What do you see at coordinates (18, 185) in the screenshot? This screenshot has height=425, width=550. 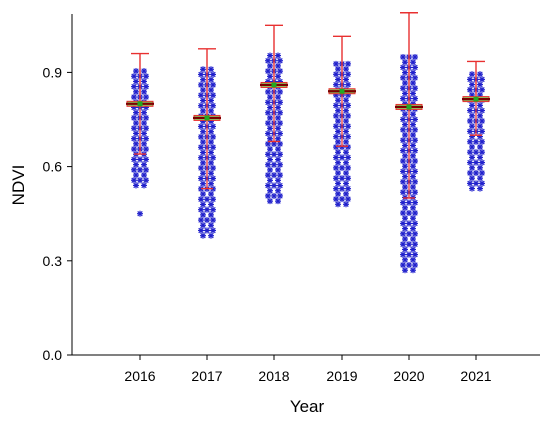 I see `y-axis-title: NDVI` at bounding box center [18, 185].